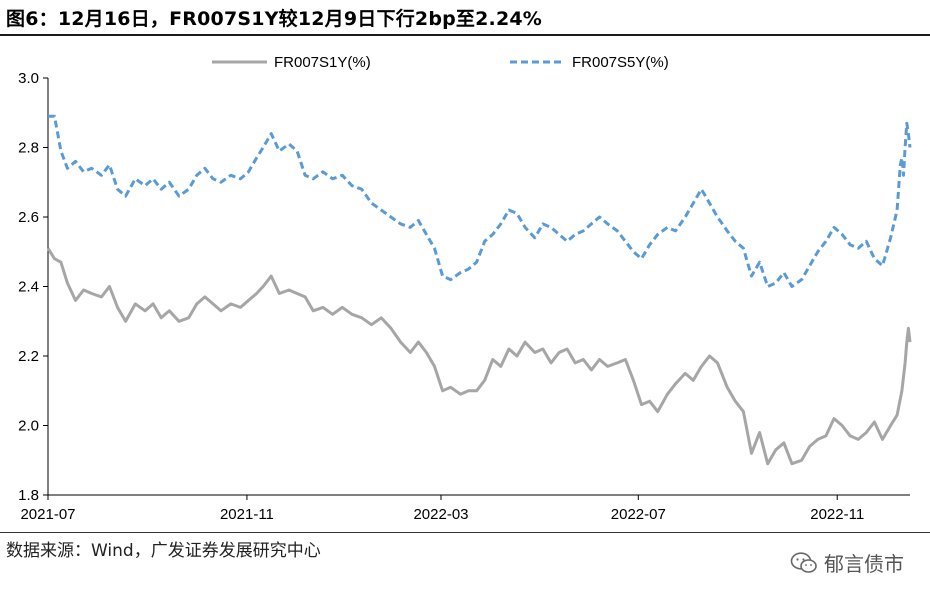 Image resolution: width=930 pixels, height=603 pixels. What do you see at coordinates (864, 564) in the screenshot?
I see `watermark-label: 郁言债市` at bounding box center [864, 564].